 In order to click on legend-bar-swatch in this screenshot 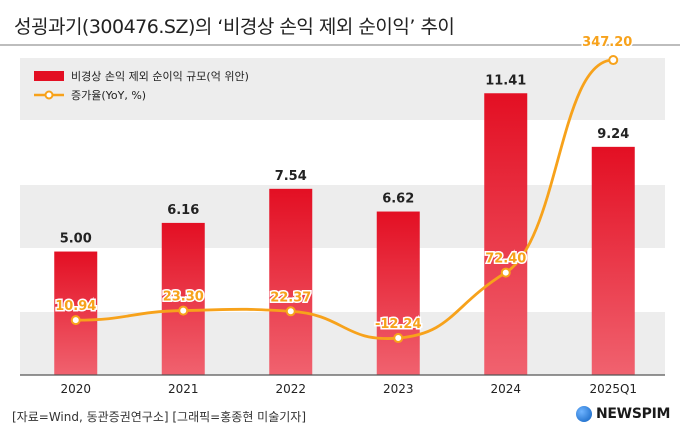, I will do `click(49, 76)`.